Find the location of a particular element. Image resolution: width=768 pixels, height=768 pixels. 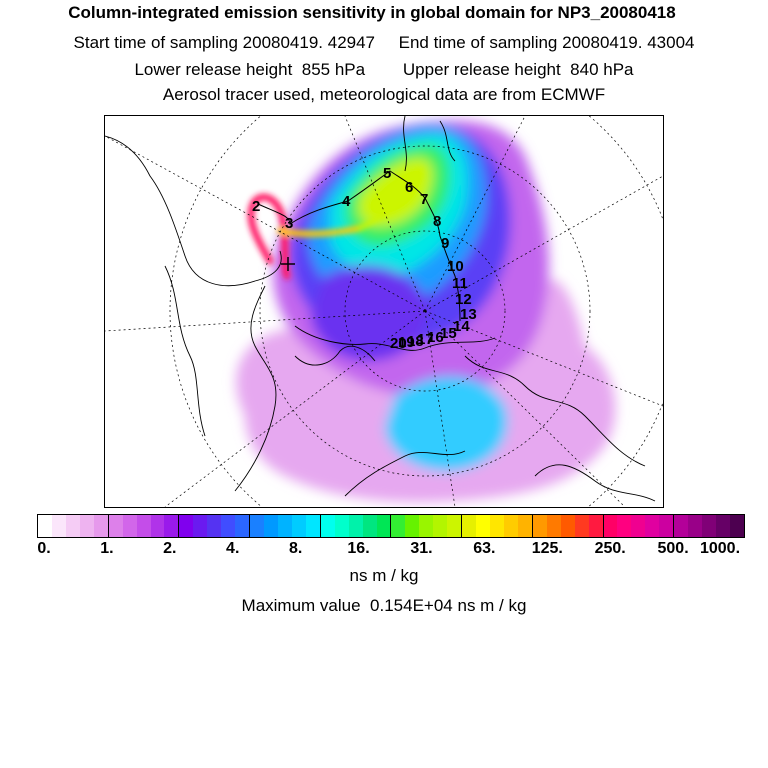

trajectory-label: 7 is located at coordinates (424, 199).